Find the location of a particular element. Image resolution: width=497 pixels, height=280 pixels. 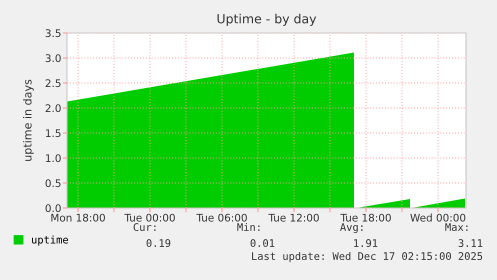

y-tick-label: 2.0 is located at coordinates (53, 108).